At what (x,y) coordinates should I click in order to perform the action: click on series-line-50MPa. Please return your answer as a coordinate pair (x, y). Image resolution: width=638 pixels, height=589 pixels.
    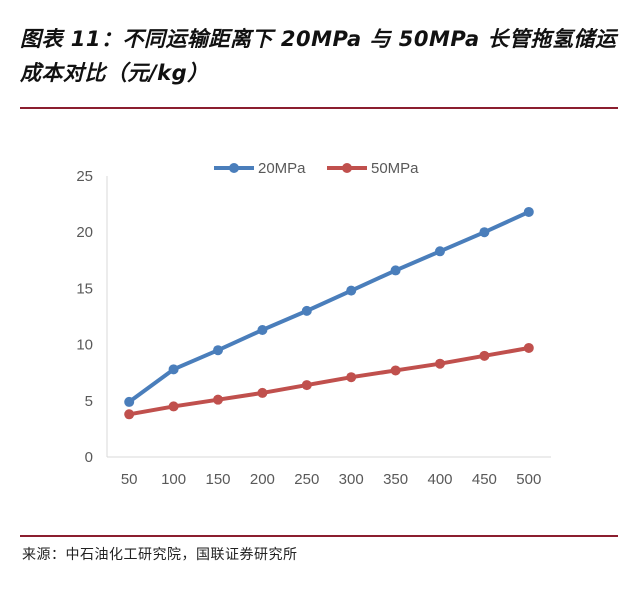
    Looking at the image, I should click on (329, 381).